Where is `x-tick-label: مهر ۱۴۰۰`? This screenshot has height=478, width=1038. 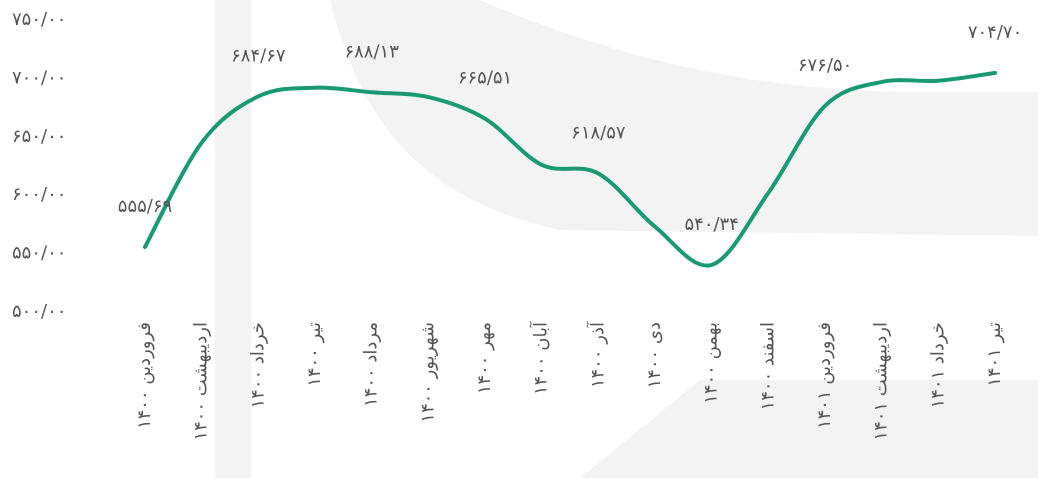 x-tick-label: مهر ۱۴۰۰ is located at coordinates (484, 358).